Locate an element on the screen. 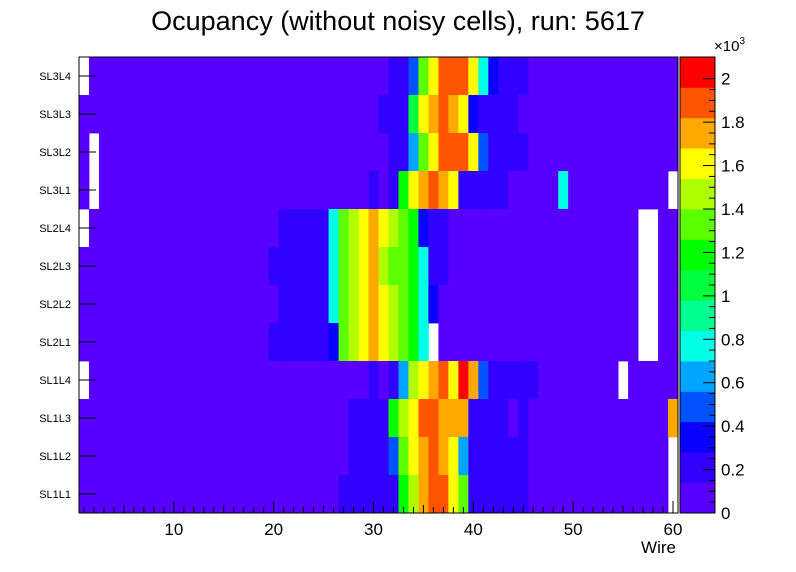 The image size is (796, 572). x-tick-label: 60 is located at coordinates (673, 529).